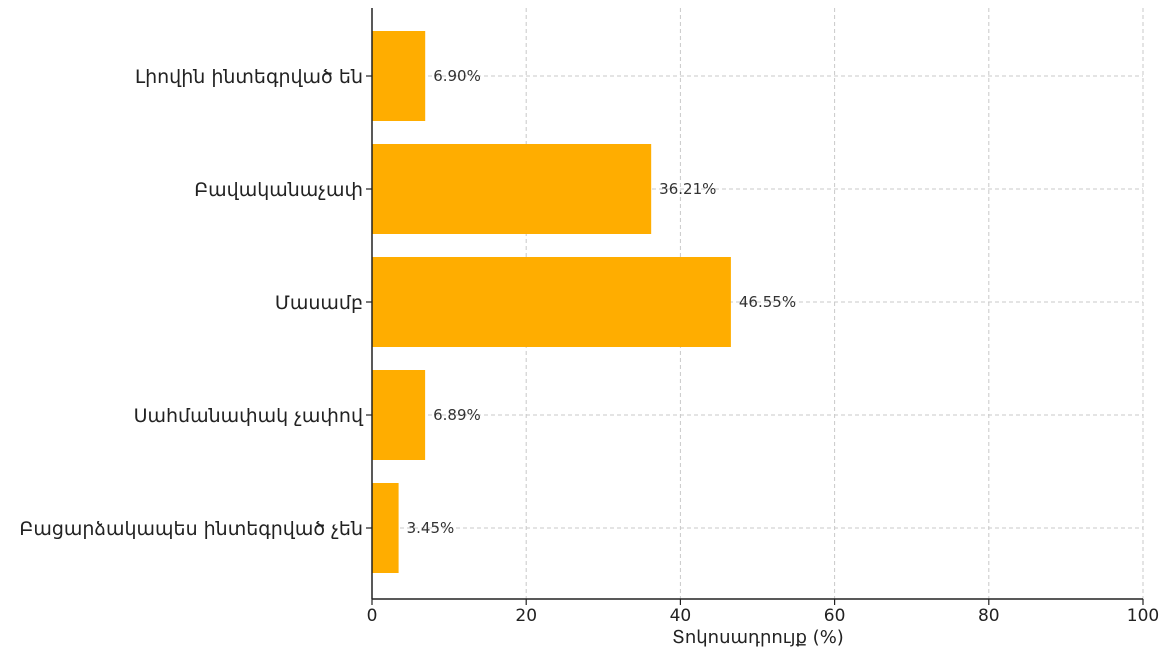  Describe the element at coordinates (372, 616) in the screenshot. I see `x-tick-label: 0` at that location.